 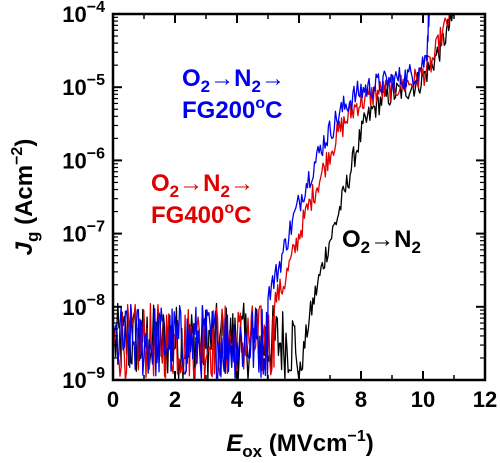 I want to click on x-tick-label: 6, so click(x=299, y=399).